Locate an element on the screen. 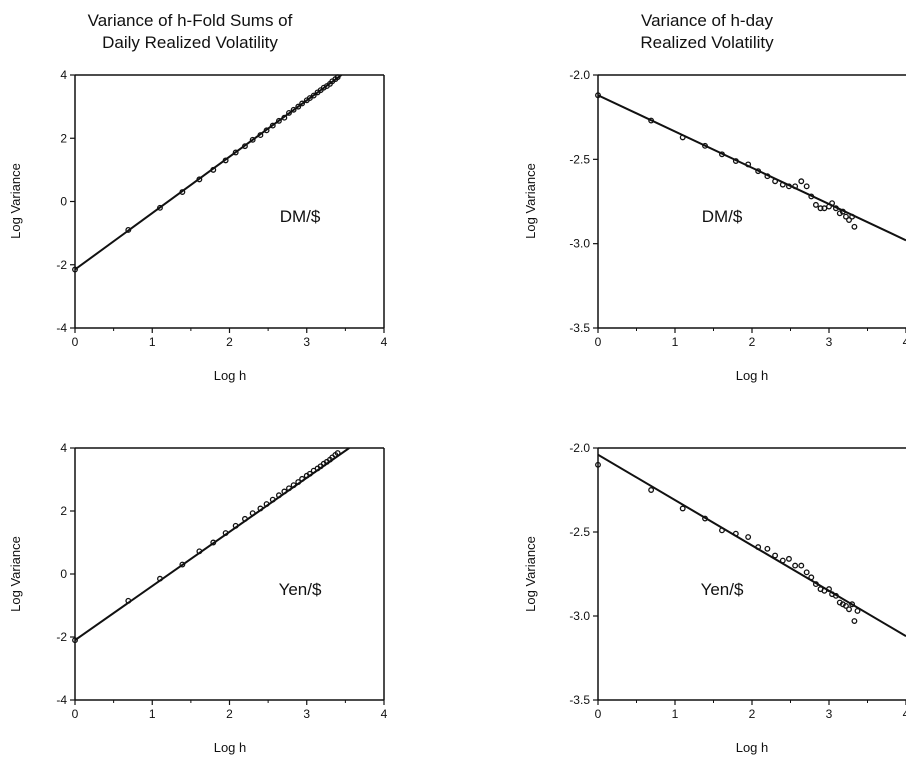 This screenshot has width=906, height=768. right-title-line-1: Variance of h-day is located at coordinates (707, 20).